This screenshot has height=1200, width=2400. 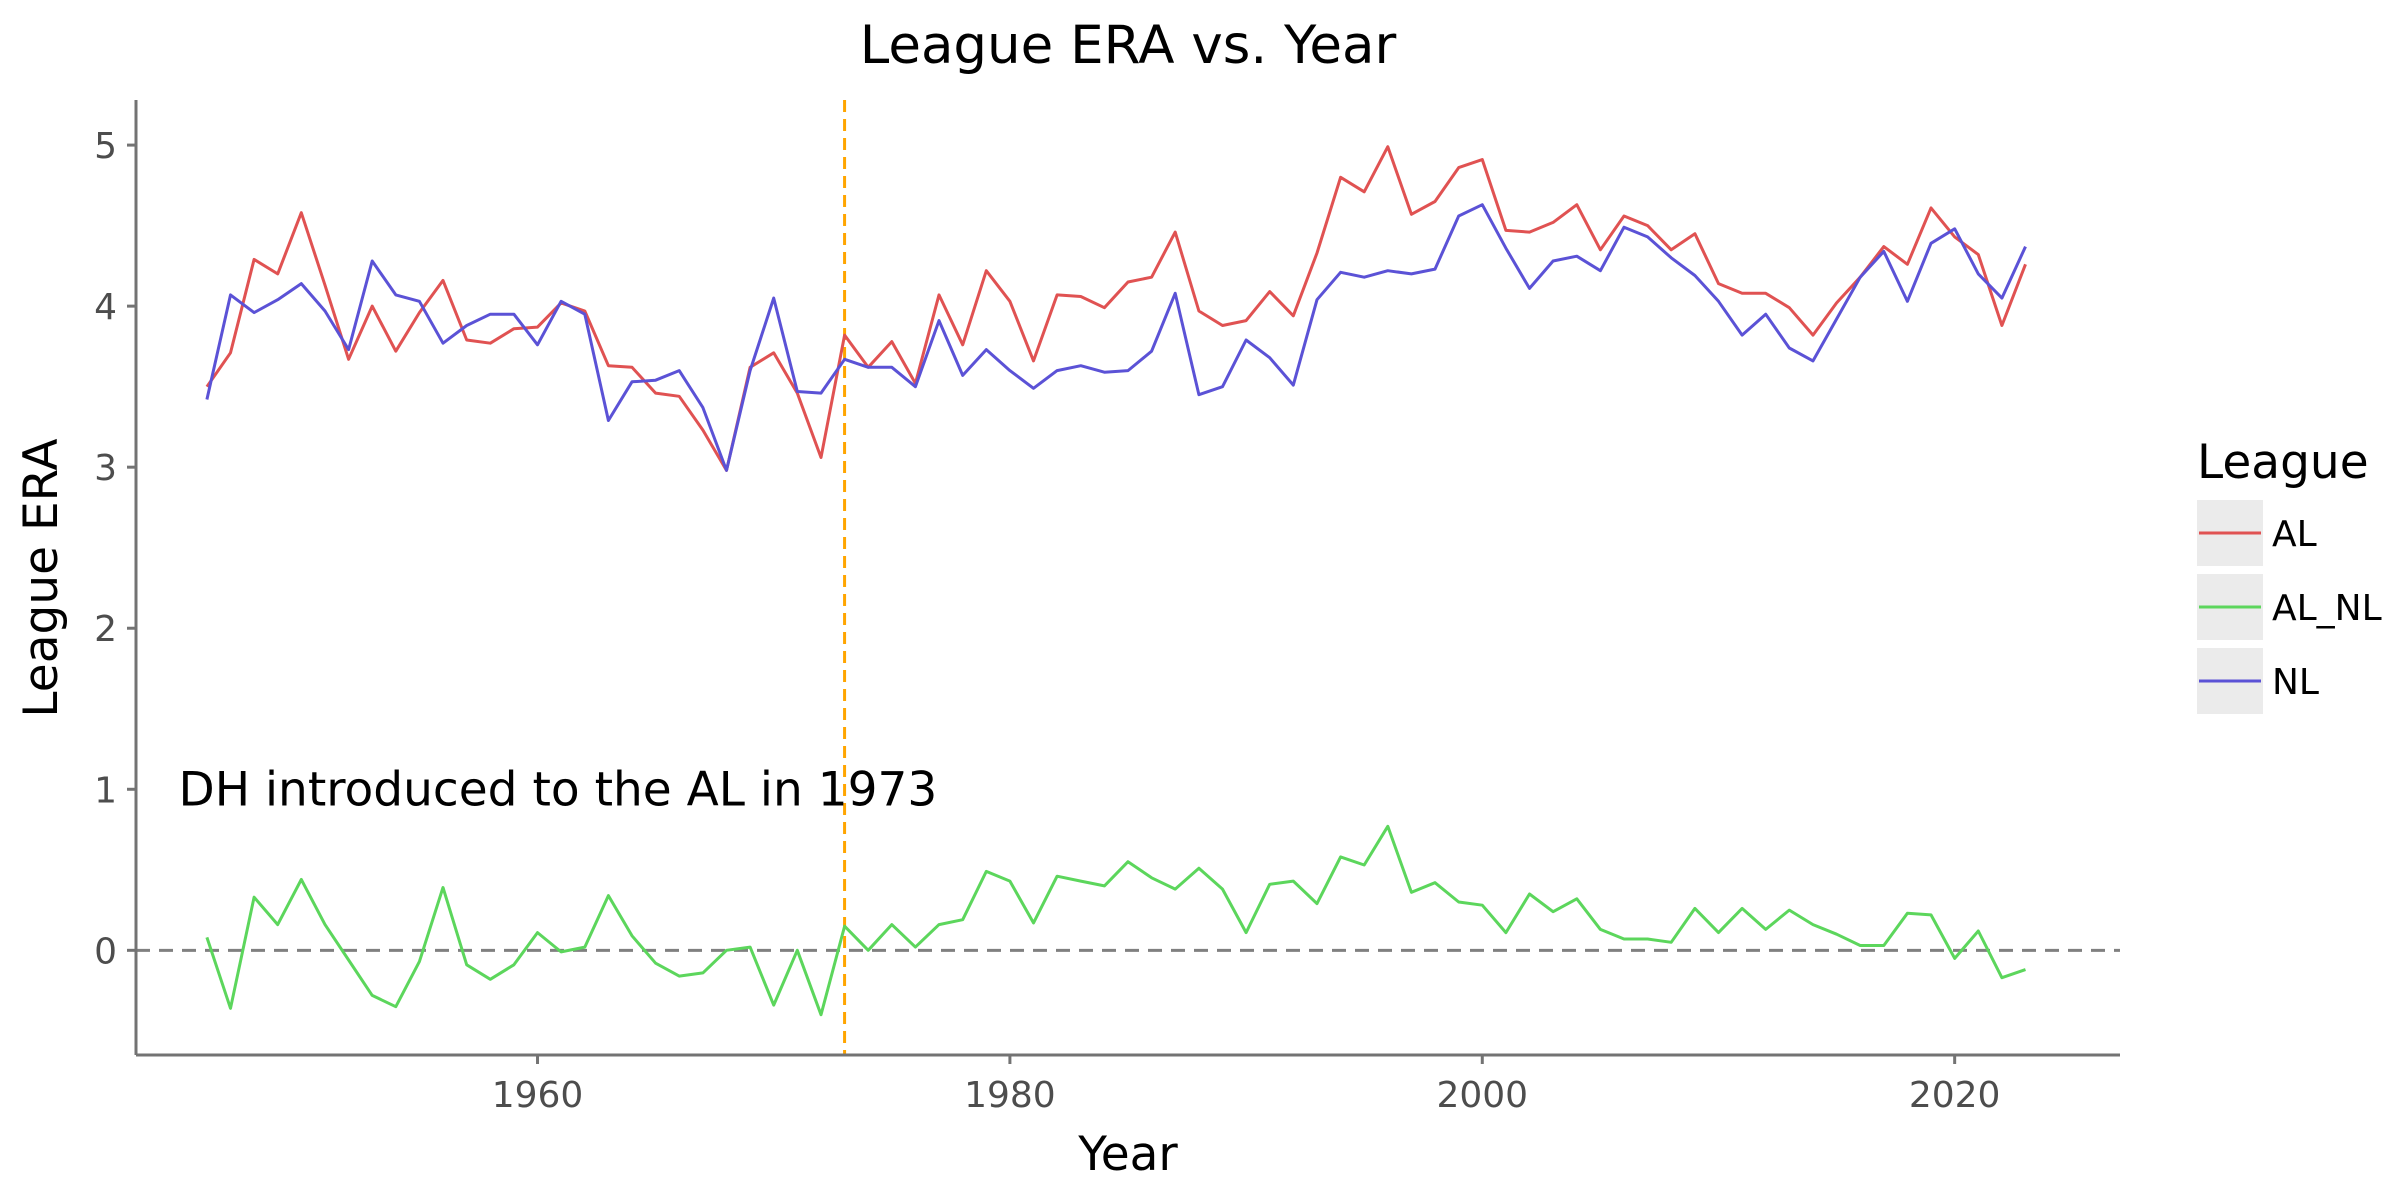 What do you see at coordinates (1115, 920) in the screenshot?
I see `series-line-al-nl` at bounding box center [1115, 920].